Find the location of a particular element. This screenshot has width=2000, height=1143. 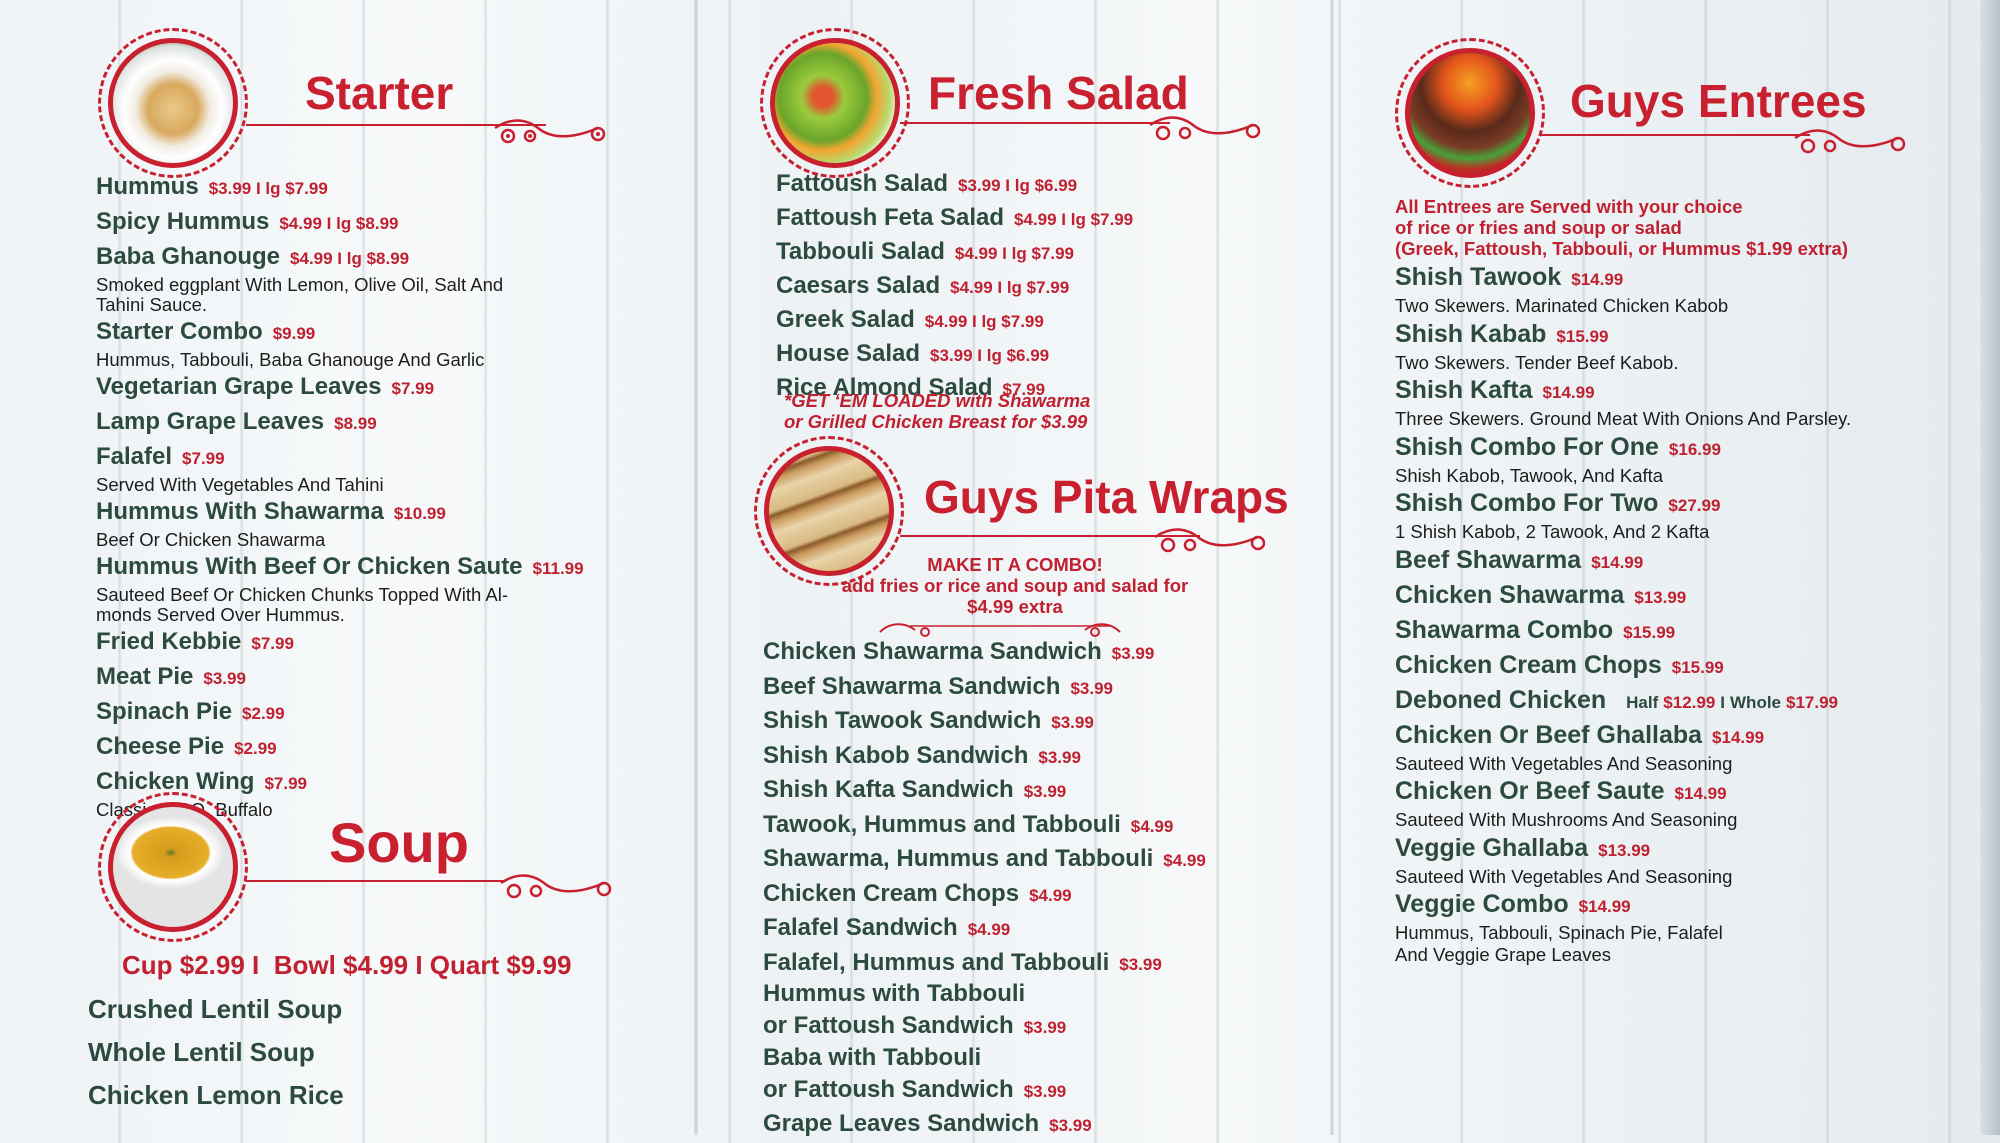

menu-item: Falafel Sandwich $4.99 is located at coordinates (984, 929).